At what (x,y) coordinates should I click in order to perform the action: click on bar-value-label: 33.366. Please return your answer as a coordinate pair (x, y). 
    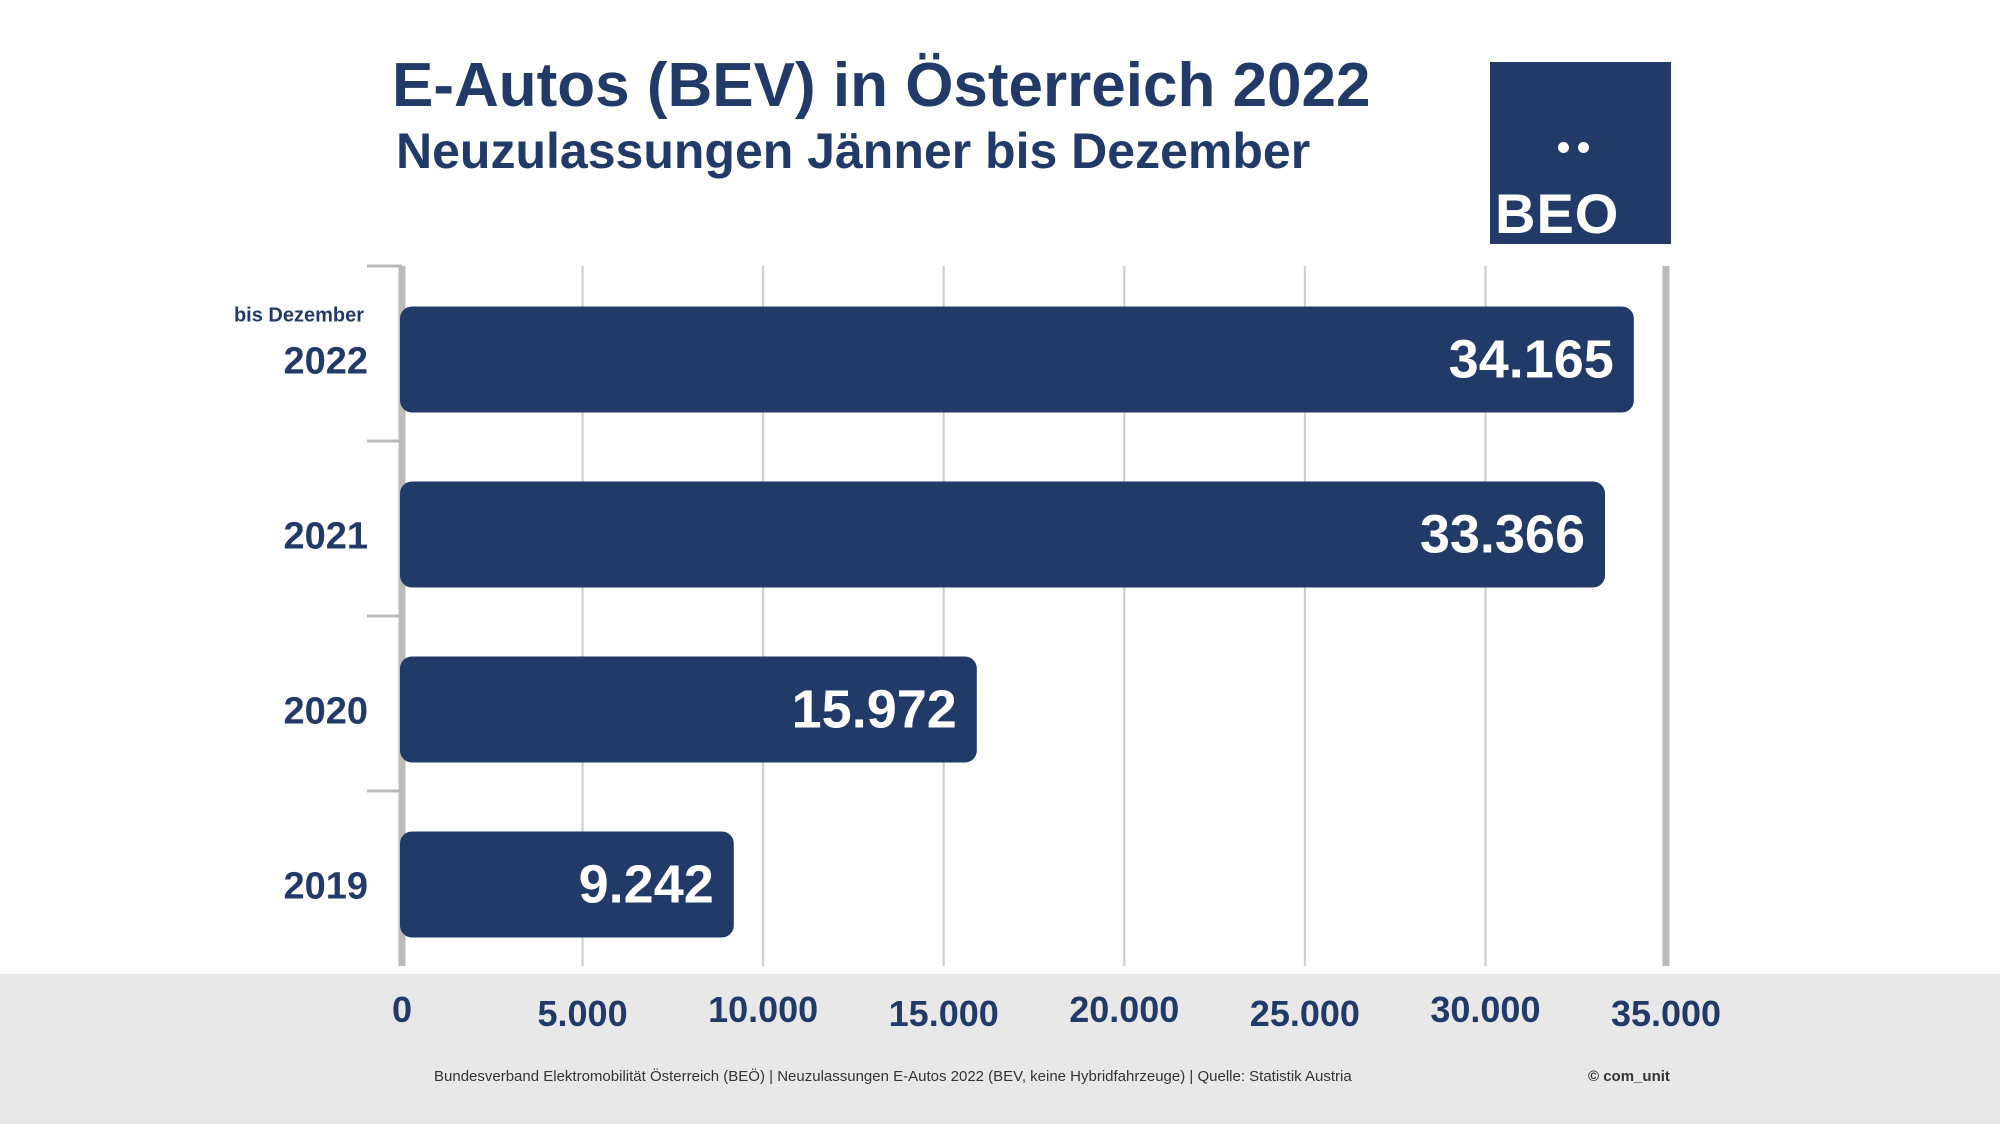
    Looking at the image, I should click on (1502, 535).